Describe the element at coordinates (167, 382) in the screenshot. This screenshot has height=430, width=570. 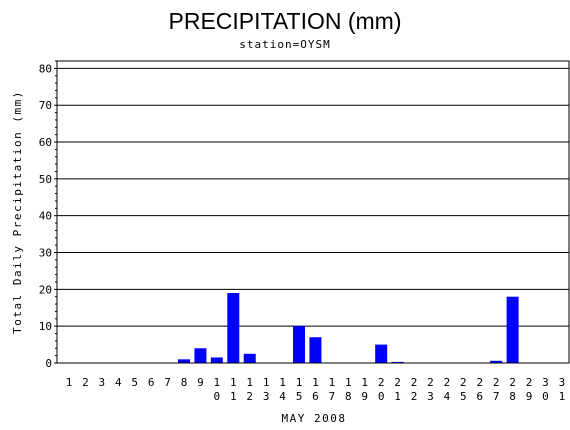
I see `x-tick-label: 7` at that location.